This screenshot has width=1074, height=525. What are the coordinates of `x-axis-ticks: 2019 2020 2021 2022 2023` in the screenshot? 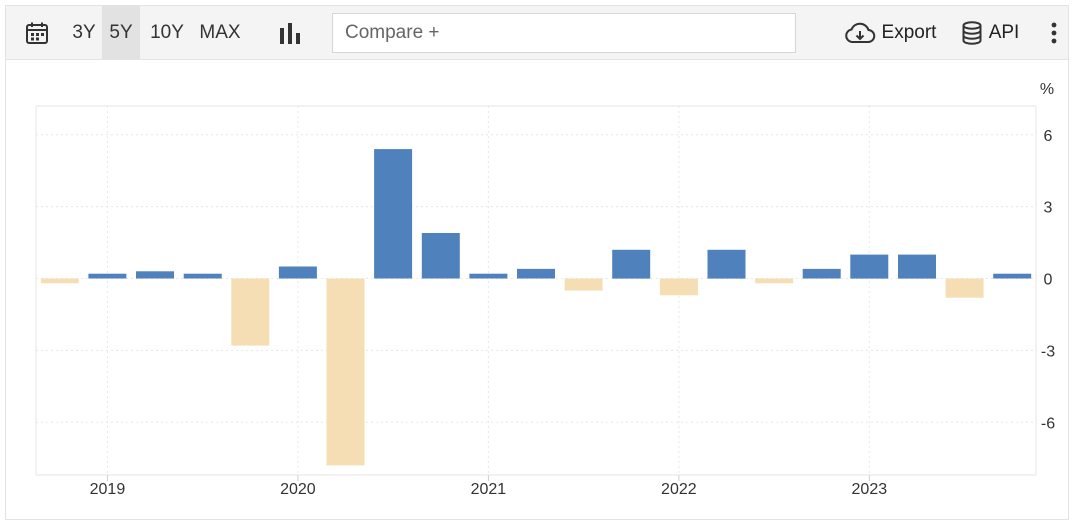 It's located at (489, 486).